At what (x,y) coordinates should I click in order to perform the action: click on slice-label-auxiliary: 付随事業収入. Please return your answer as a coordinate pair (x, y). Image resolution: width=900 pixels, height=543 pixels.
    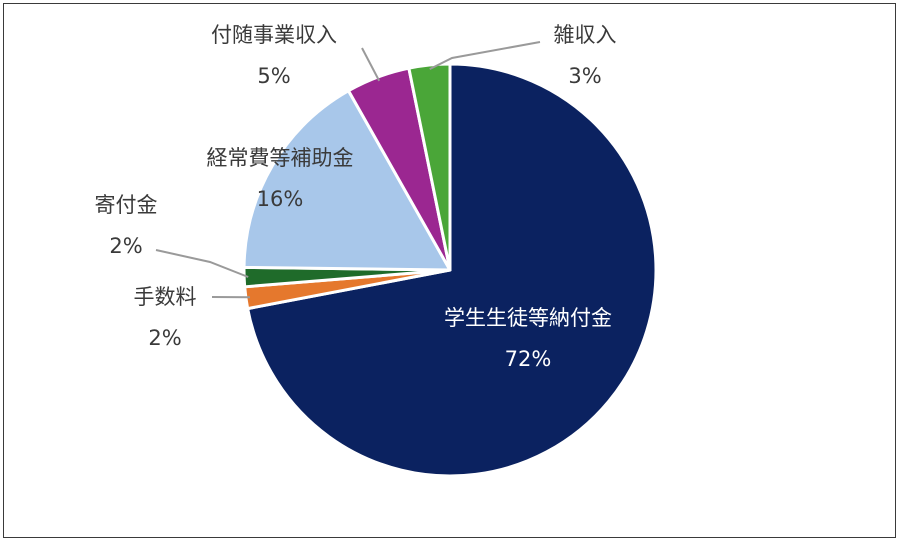
    Looking at the image, I should click on (274, 35).